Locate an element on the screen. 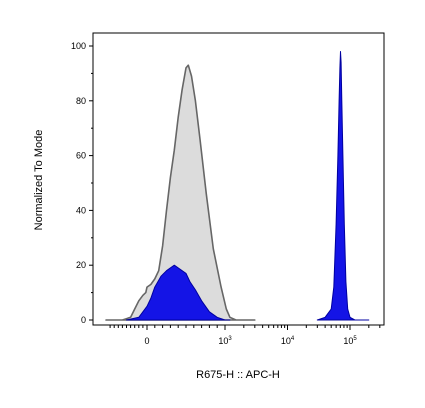  x-tick-label: 105 is located at coordinates (350, 341).